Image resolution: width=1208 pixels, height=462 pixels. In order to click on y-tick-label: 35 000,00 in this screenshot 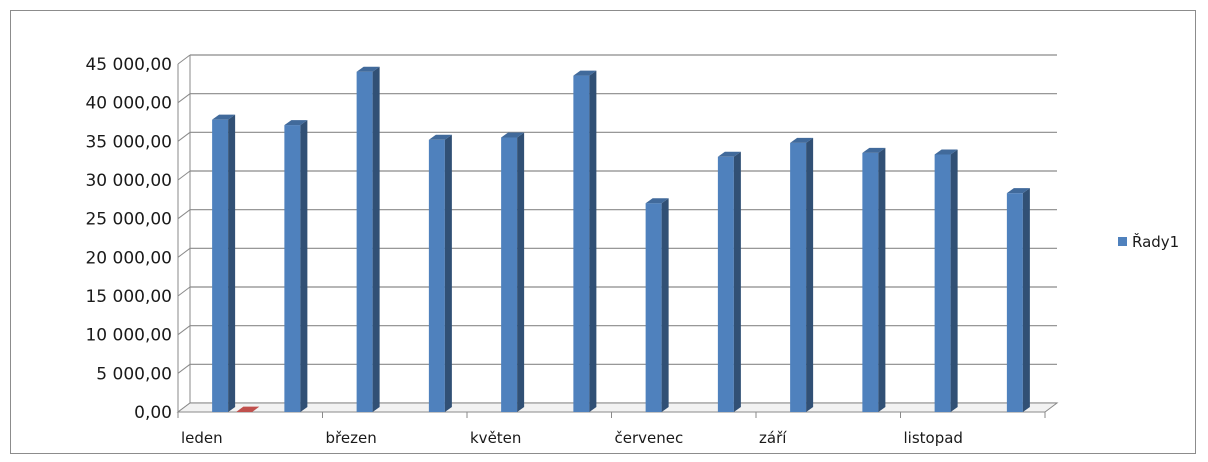, I will do `click(128, 142)`.